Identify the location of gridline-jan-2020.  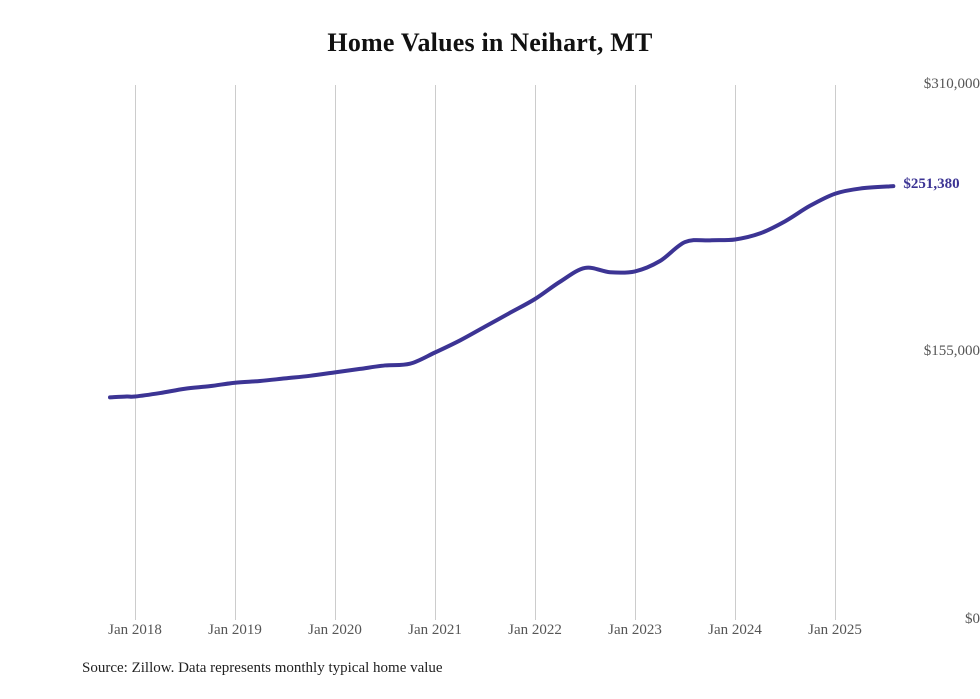
(335, 352).